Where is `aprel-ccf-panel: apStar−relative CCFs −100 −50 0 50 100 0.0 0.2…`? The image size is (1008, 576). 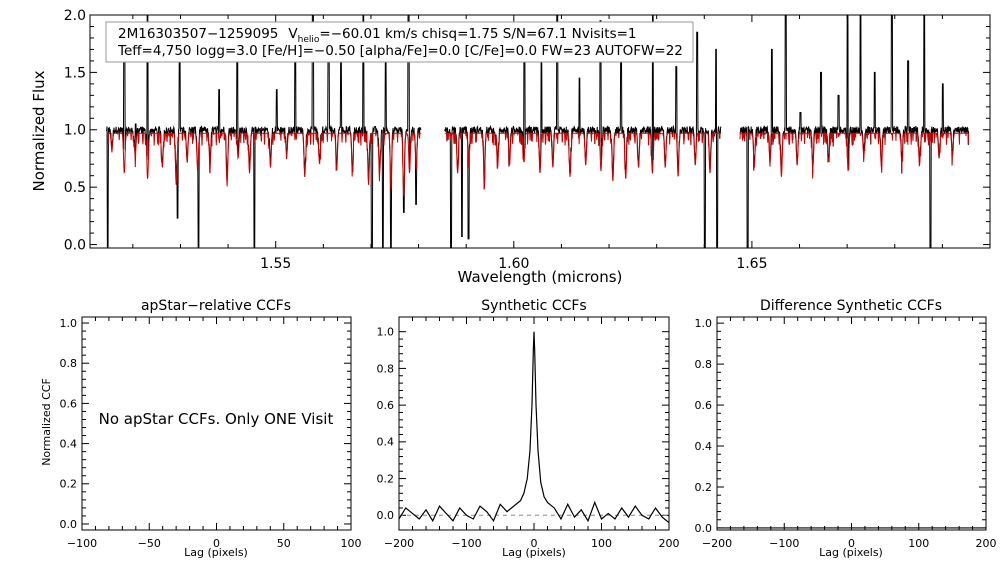 aprel-ccf-panel: apStar−relative CCFs −100 −50 0 50 100 0.0 0.2… is located at coordinates (201, 428).